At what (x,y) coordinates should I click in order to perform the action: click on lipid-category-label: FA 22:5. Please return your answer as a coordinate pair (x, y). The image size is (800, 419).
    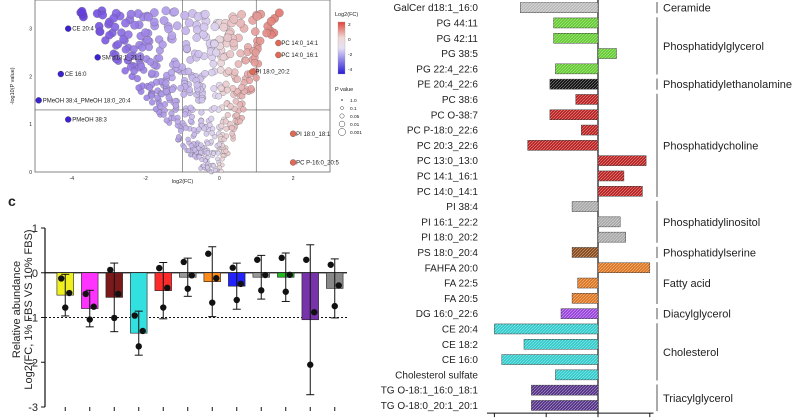
    Looking at the image, I should click on (461, 284).